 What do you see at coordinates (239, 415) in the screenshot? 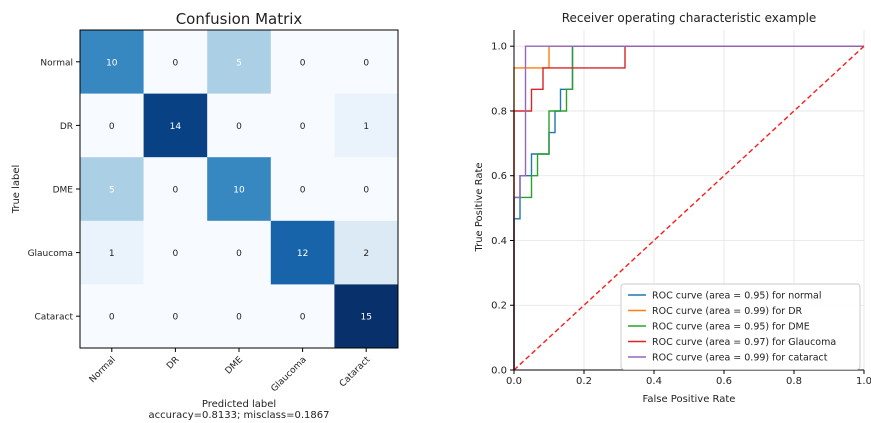
I see `confusion-matrix-xlabel-sub: accuracy=0.8133; misclass=0.1867` at bounding box center [239, 415].